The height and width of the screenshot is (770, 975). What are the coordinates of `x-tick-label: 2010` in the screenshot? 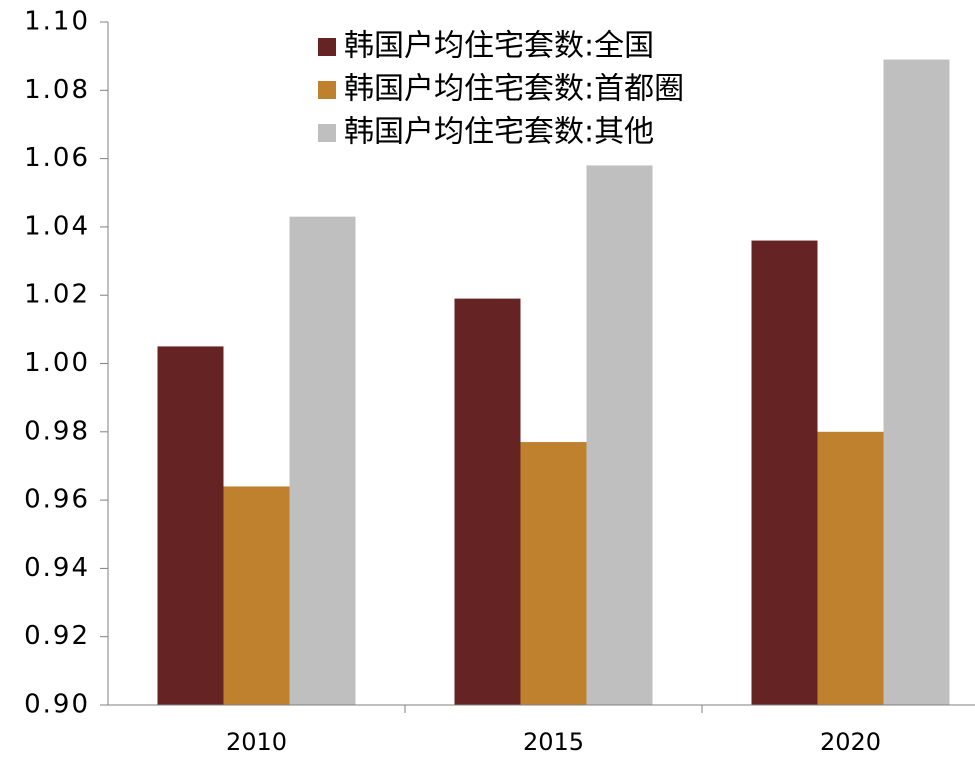 It's located at (256, 742).